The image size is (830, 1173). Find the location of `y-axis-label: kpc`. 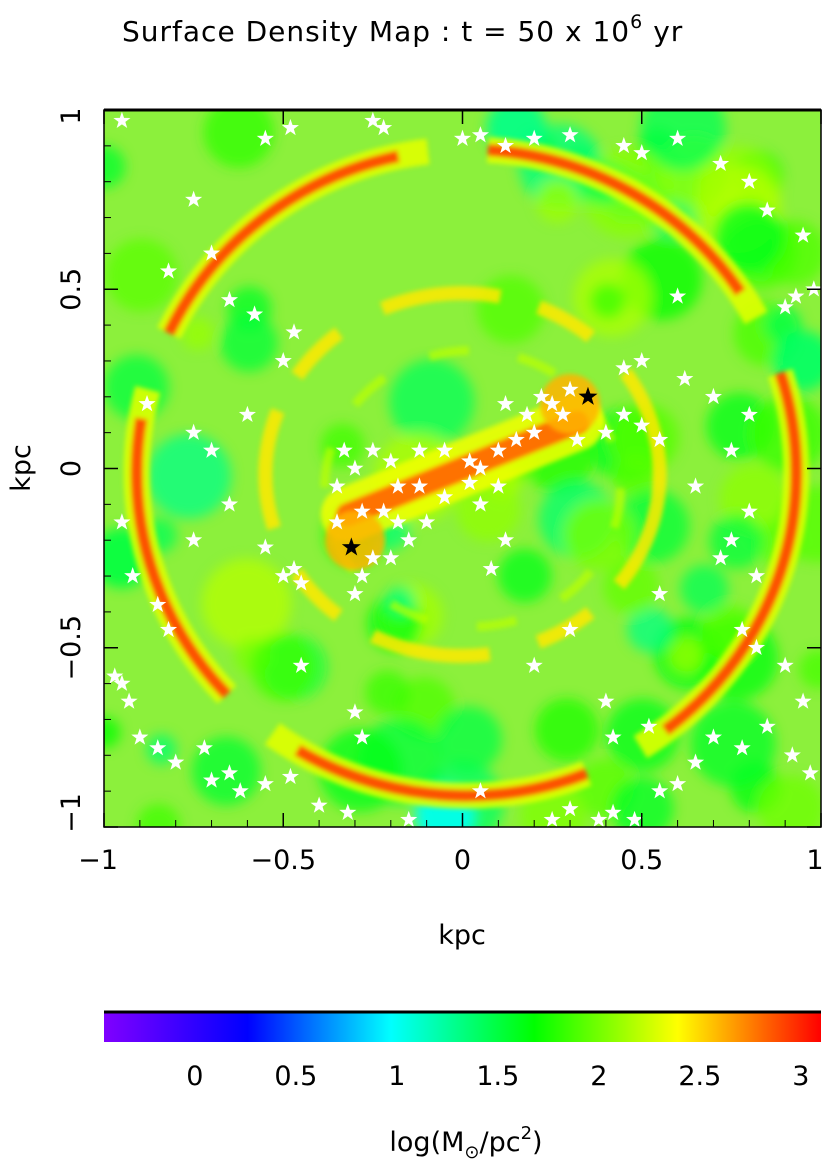

y-axis-label: kpc is located at coordinates (21, 468).